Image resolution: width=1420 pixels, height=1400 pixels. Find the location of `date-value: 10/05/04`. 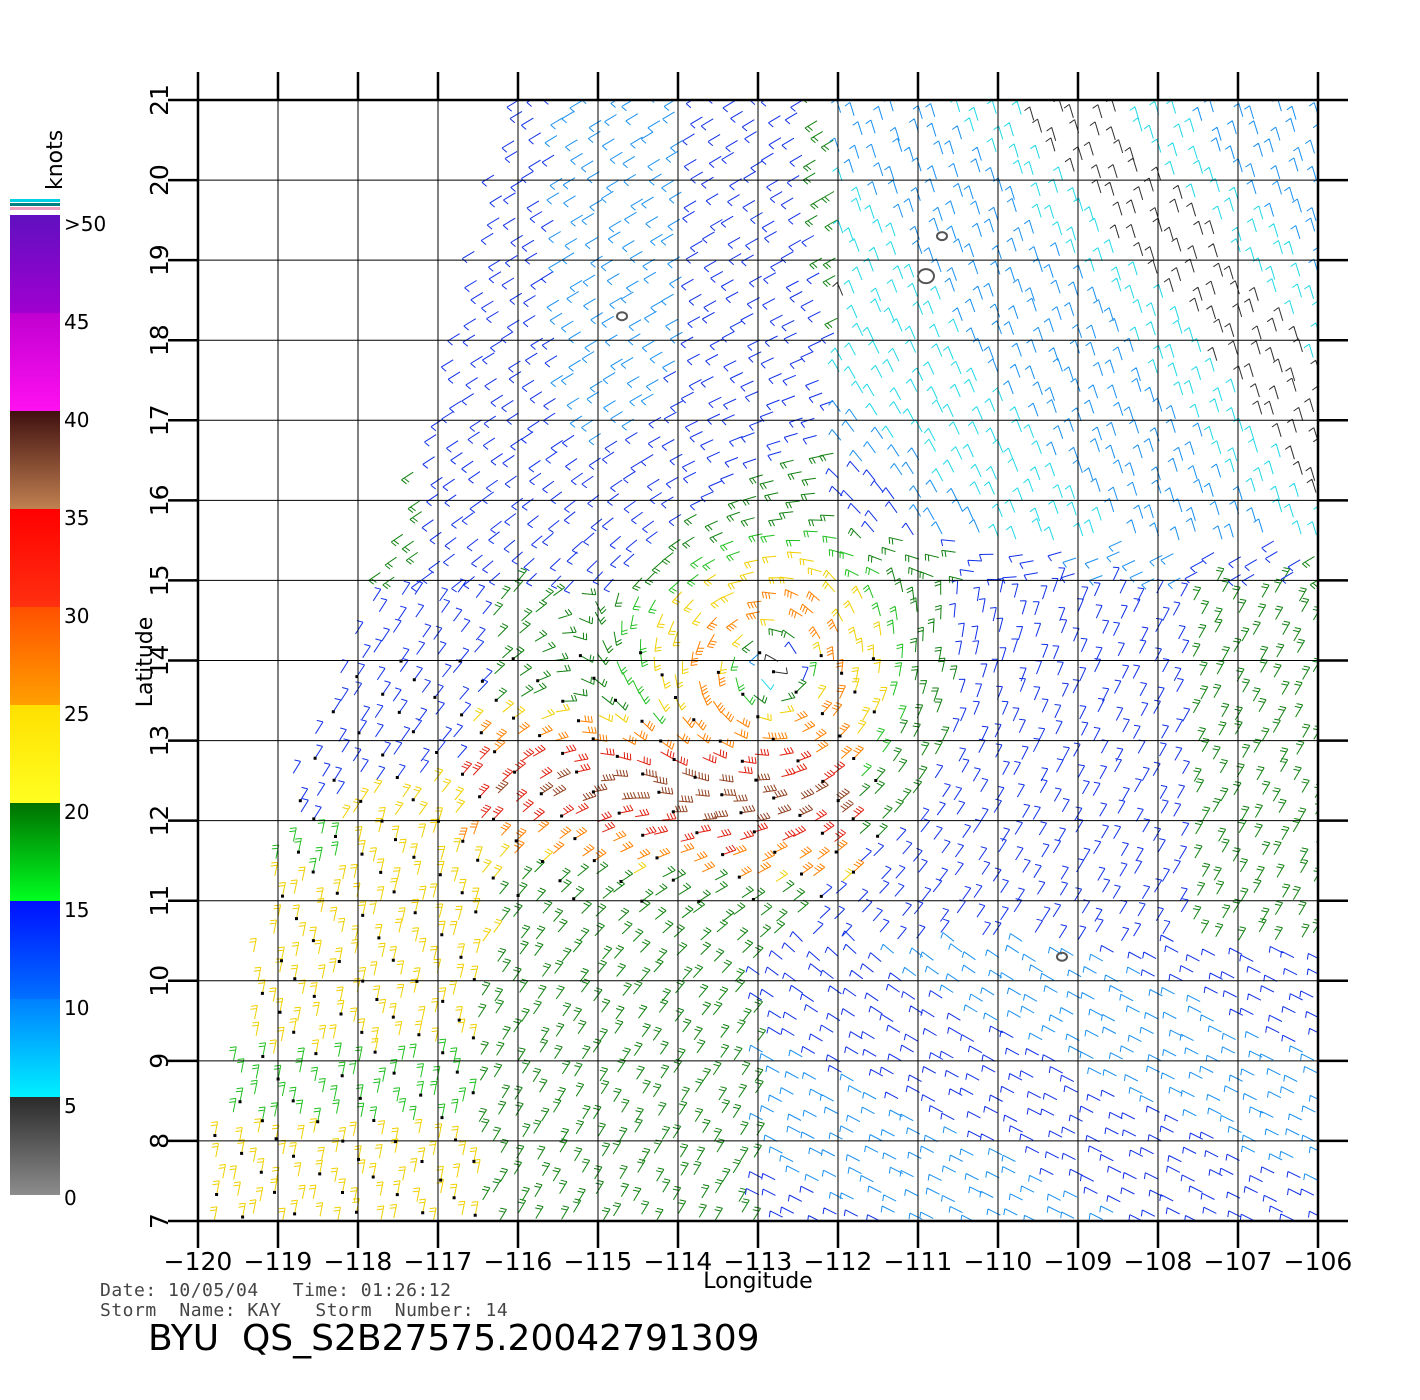

date-value: 10/05/04 is located at coordinates (213, 1290).